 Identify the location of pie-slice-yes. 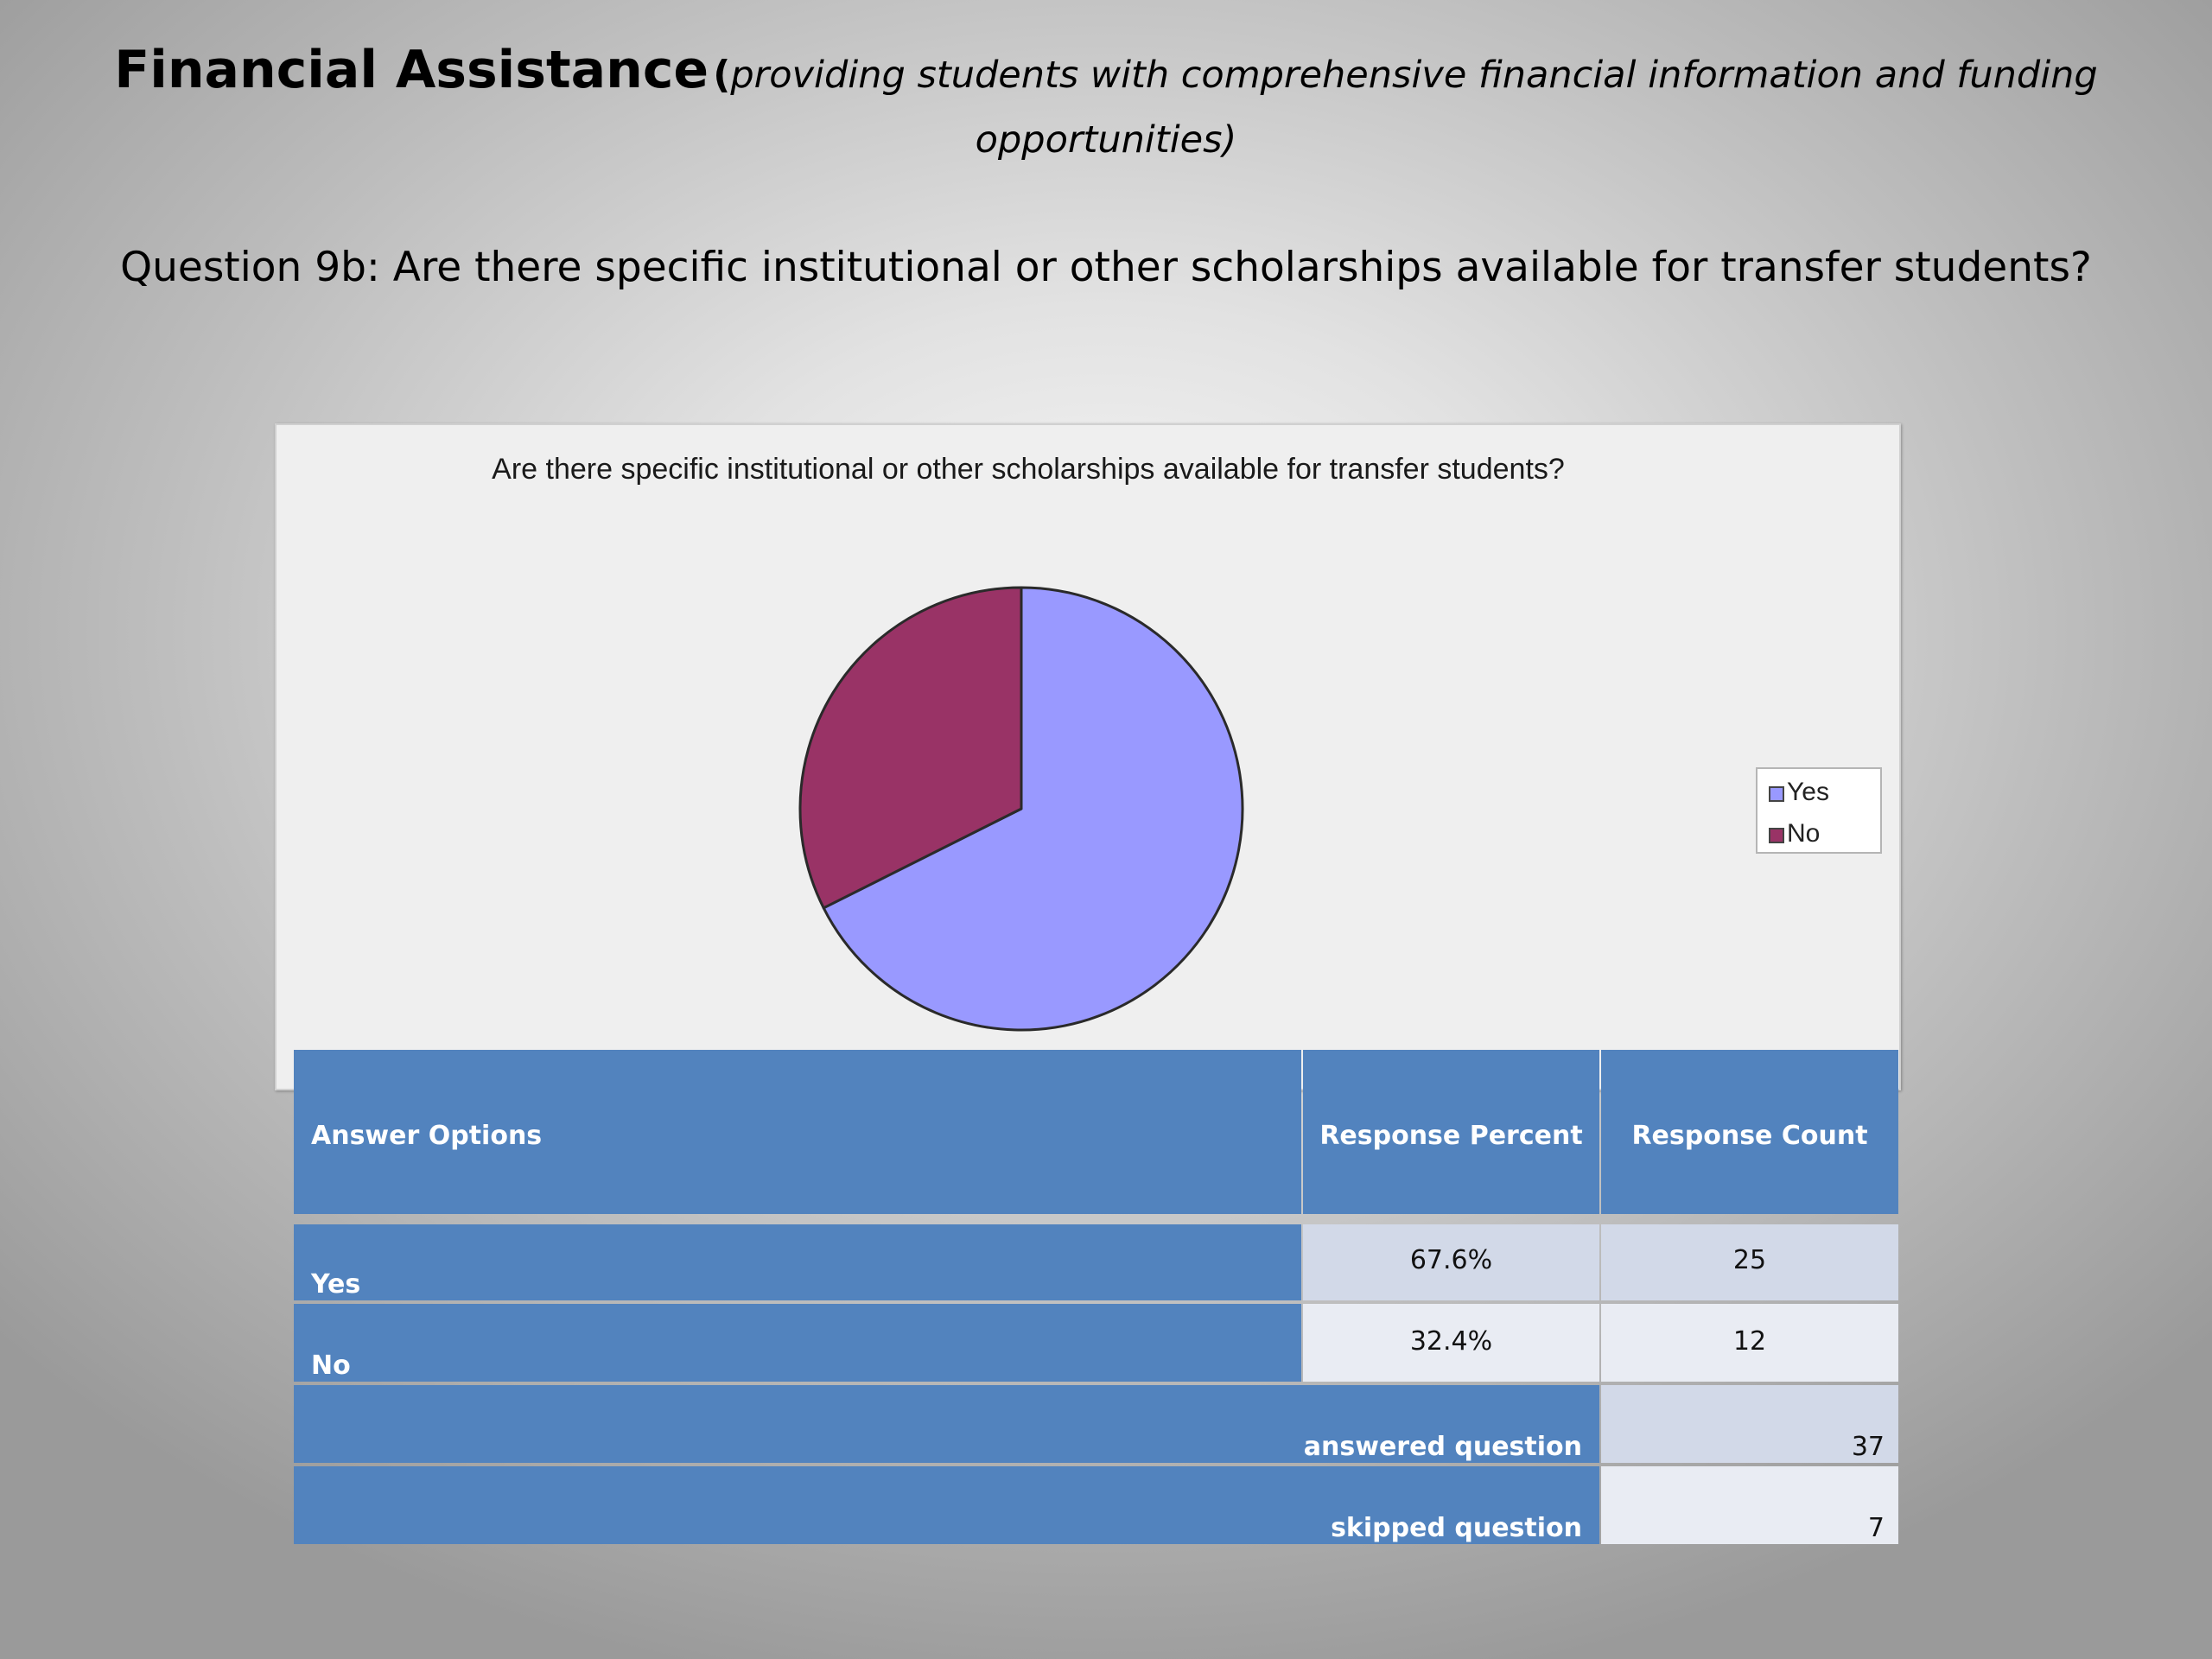
(1033, 809).